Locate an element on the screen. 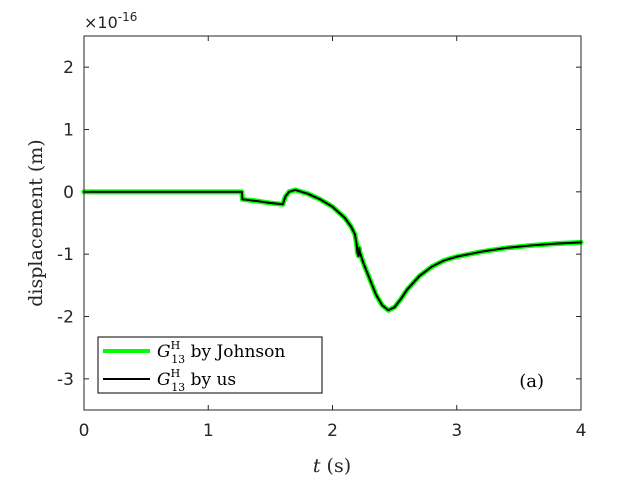 This screenshot has height=481, width=642. panel-annotation: (a) is located at coordinates (531, 381).